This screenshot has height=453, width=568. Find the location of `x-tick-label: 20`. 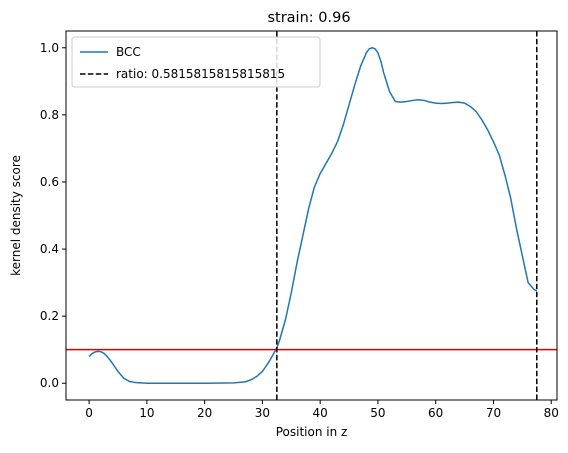

x-tick-label: 20 is located at coordinates (204, 413).